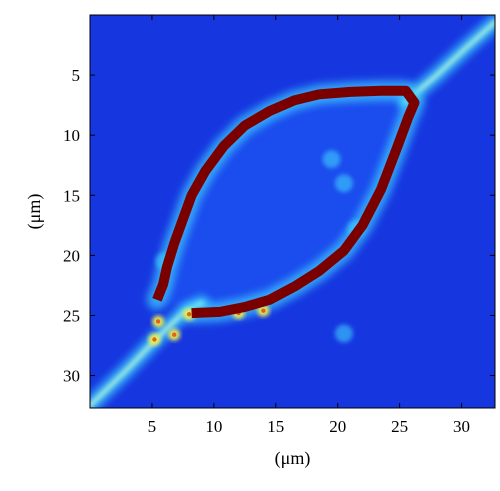  What do you see at coordinates (76, 75) in the screenshot?
I see `y-tick-label: 5` at bounding box center [76, 75].